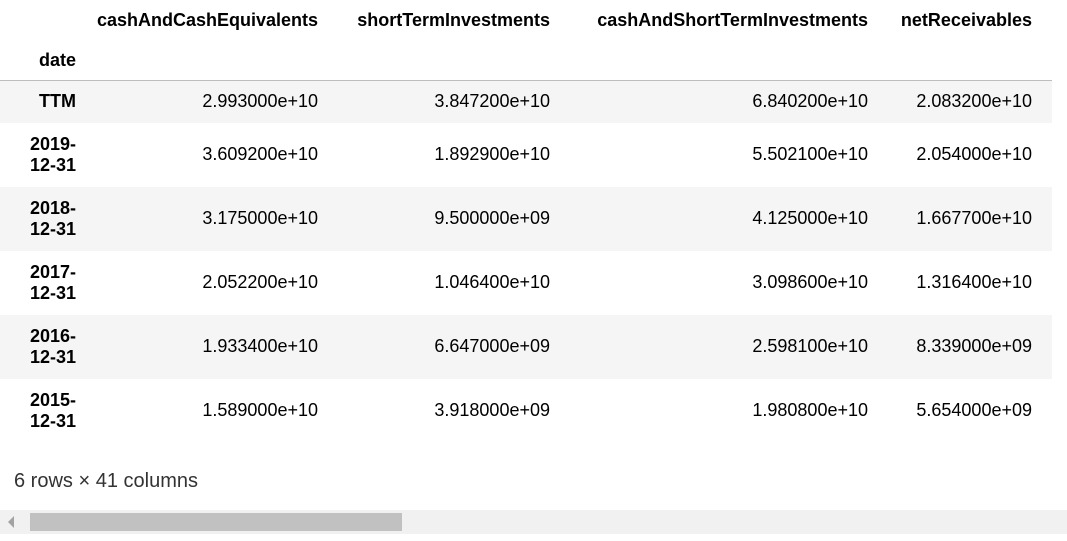 The height and width of the screenshot is (541, 1067). I want to click on corner-cell, so click(48, 20).